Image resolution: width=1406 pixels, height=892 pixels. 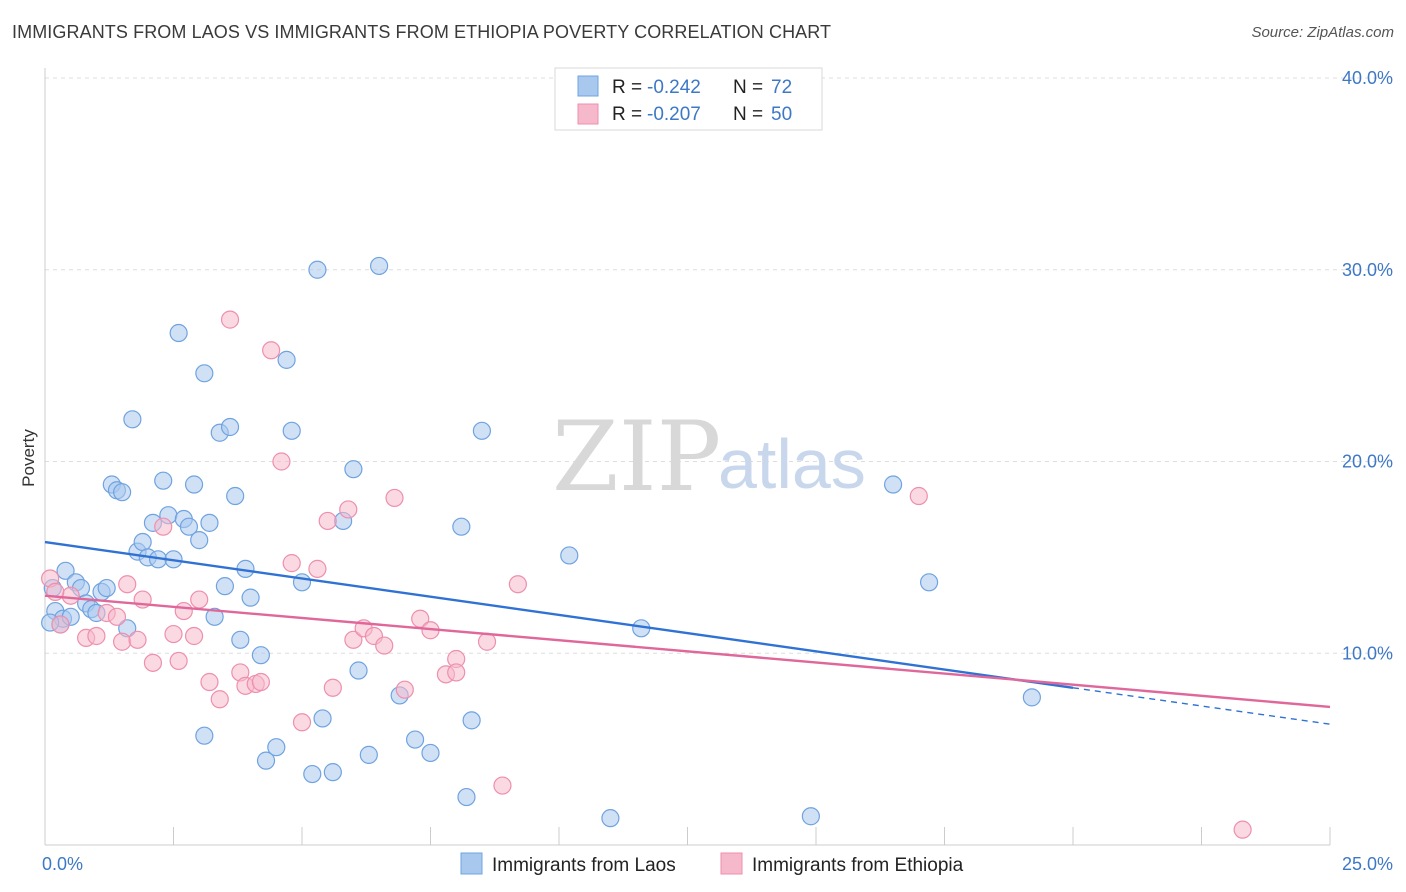 What do you see at coordinates (62, 864) in the screenshot?
I see `x-tick-label-0: 0.0%` at bounding box center [62, 864].